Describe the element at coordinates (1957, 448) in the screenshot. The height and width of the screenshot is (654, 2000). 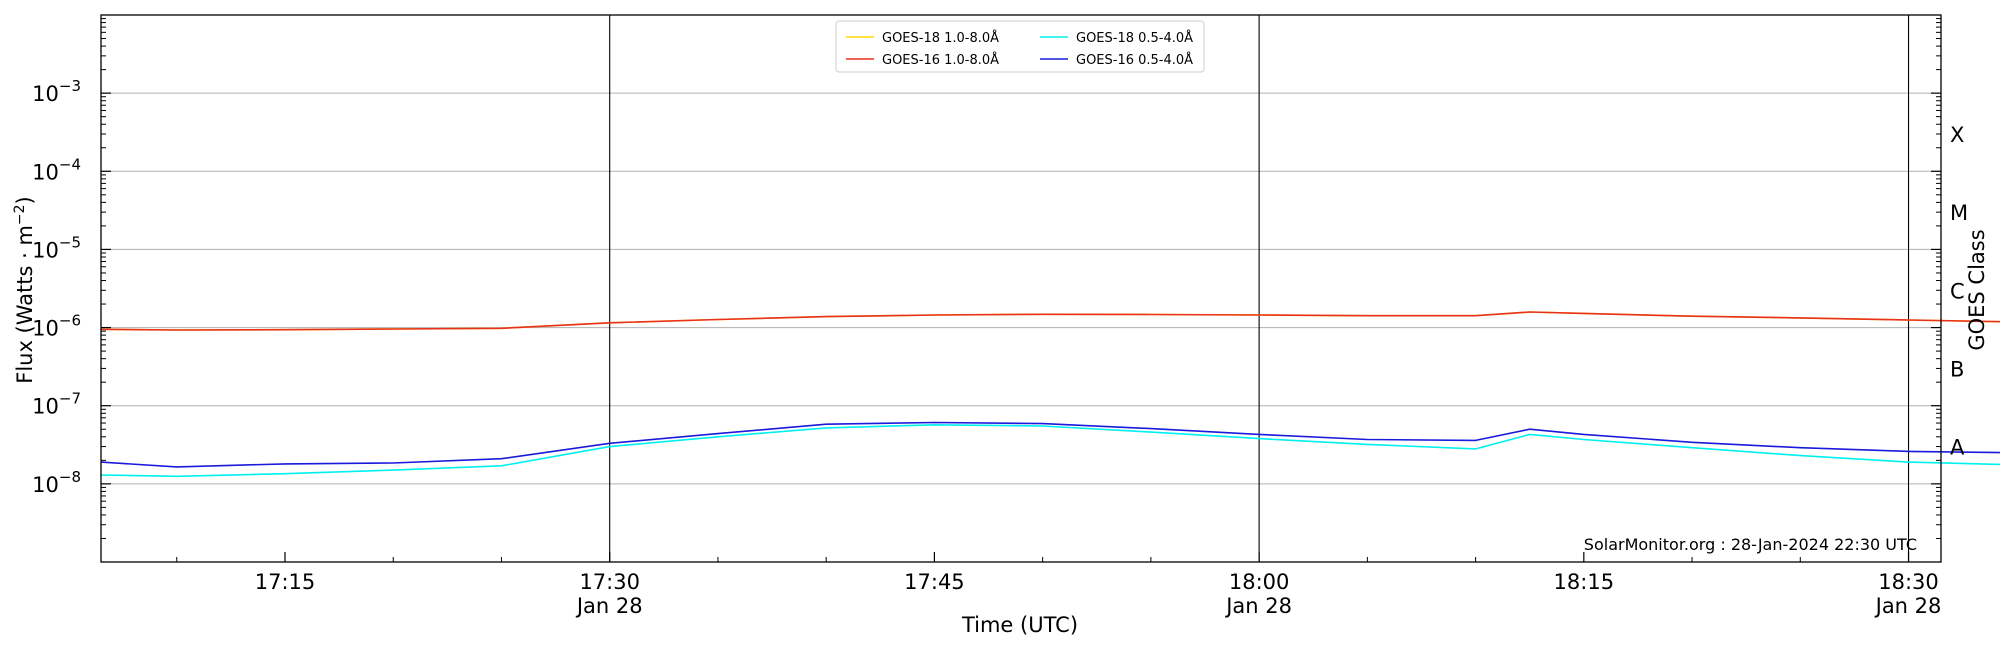
I see `goes-class-a: A` at that location.